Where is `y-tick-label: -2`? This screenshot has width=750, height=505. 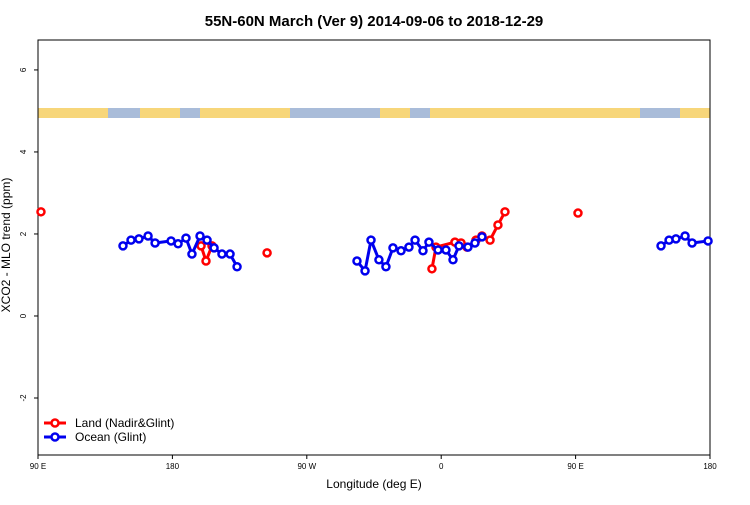
y-tick-label: -2 is located at coordinates (23, 398).